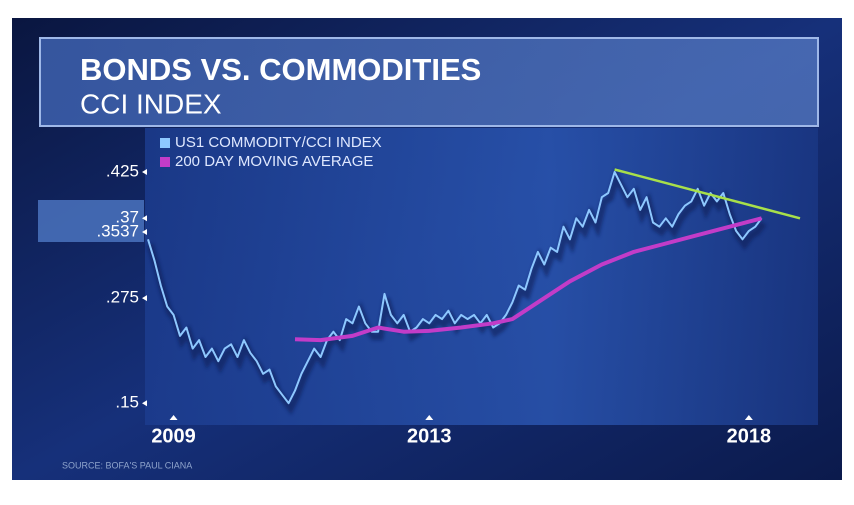  Describe the element at coordinates (274, 161) in the screenshot. I see `legend-label: 200 DAY MOVING AVERAGE` at that location.